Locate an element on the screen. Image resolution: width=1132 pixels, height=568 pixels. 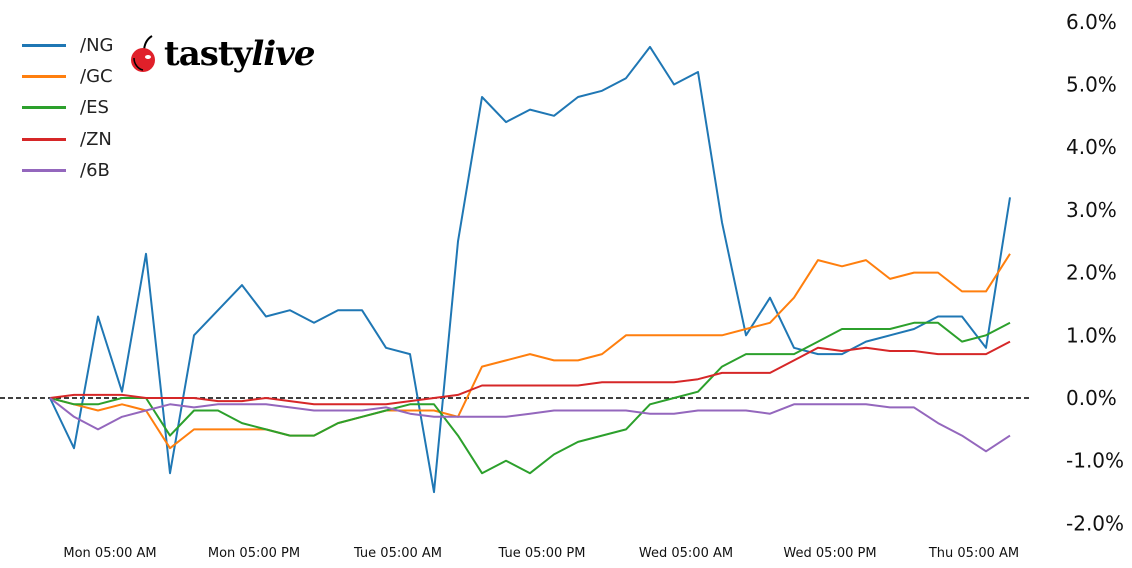
legend-item: /NG is located at coordinates (67, 45).